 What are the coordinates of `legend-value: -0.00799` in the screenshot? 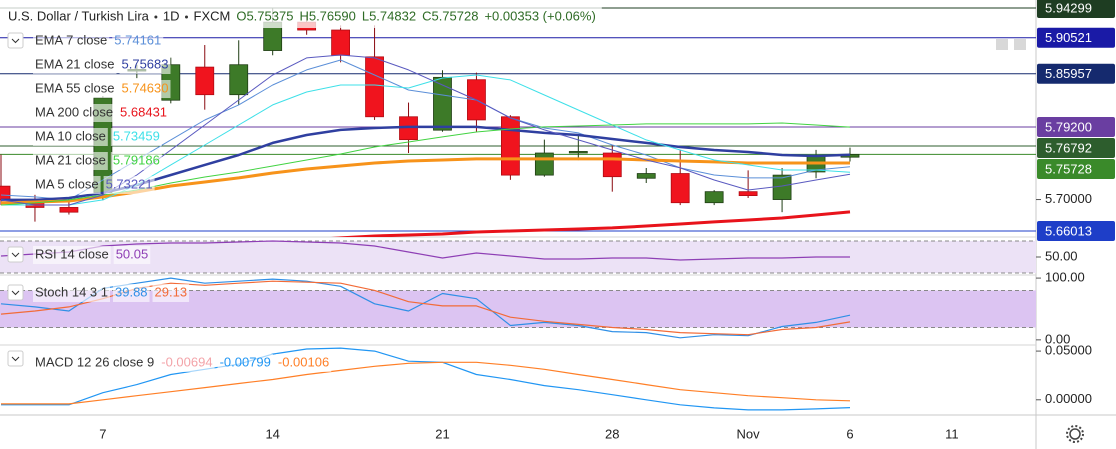 It's located at (245, 361).